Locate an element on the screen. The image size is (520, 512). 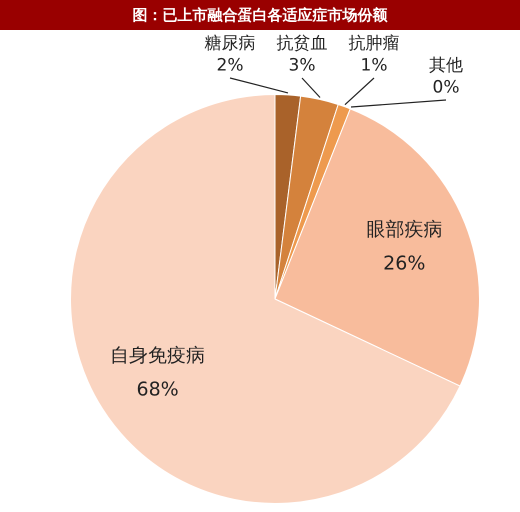
data-label: 3% is located at coordinates (302, 65).